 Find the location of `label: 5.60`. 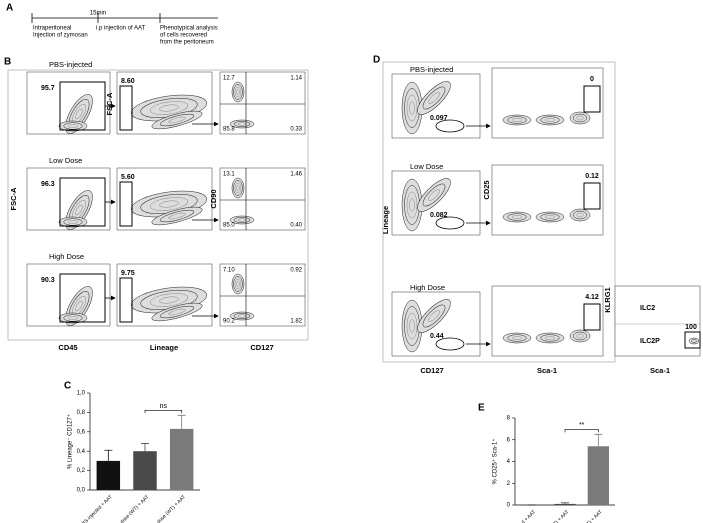

label: 5.60 is located at coordinates (128, 177).